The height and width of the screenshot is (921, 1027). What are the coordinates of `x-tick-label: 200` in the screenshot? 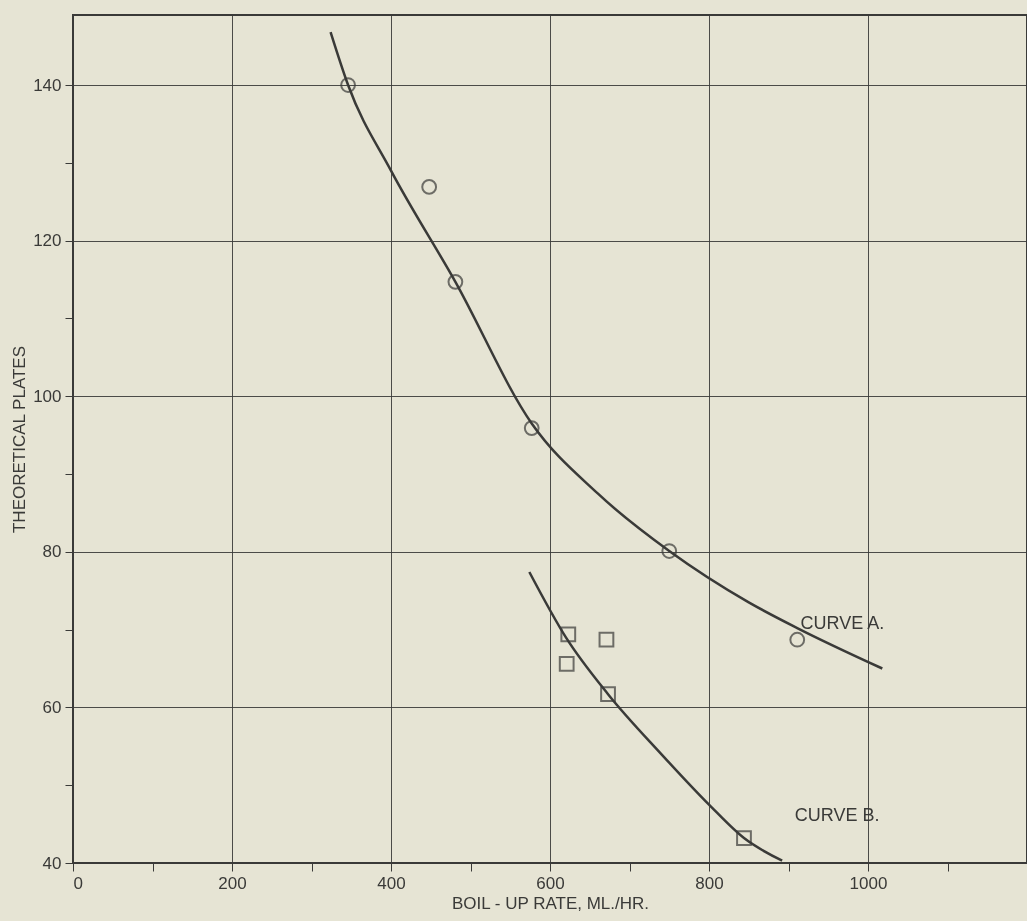 It's located at (232, 883).